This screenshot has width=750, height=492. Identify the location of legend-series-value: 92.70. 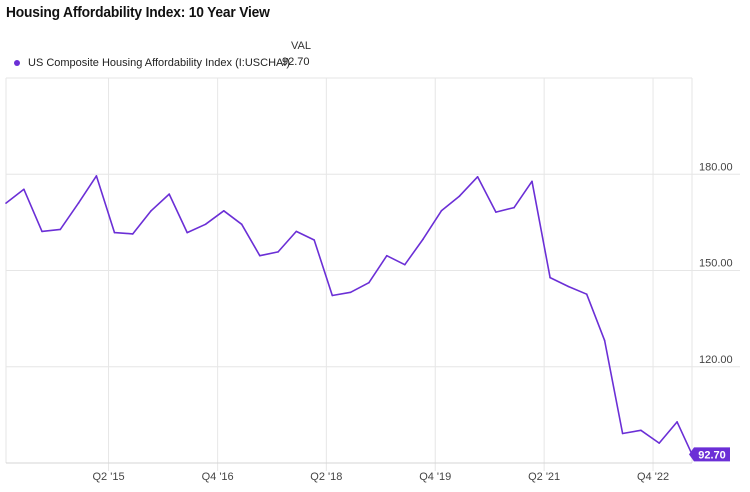
(296, 62).